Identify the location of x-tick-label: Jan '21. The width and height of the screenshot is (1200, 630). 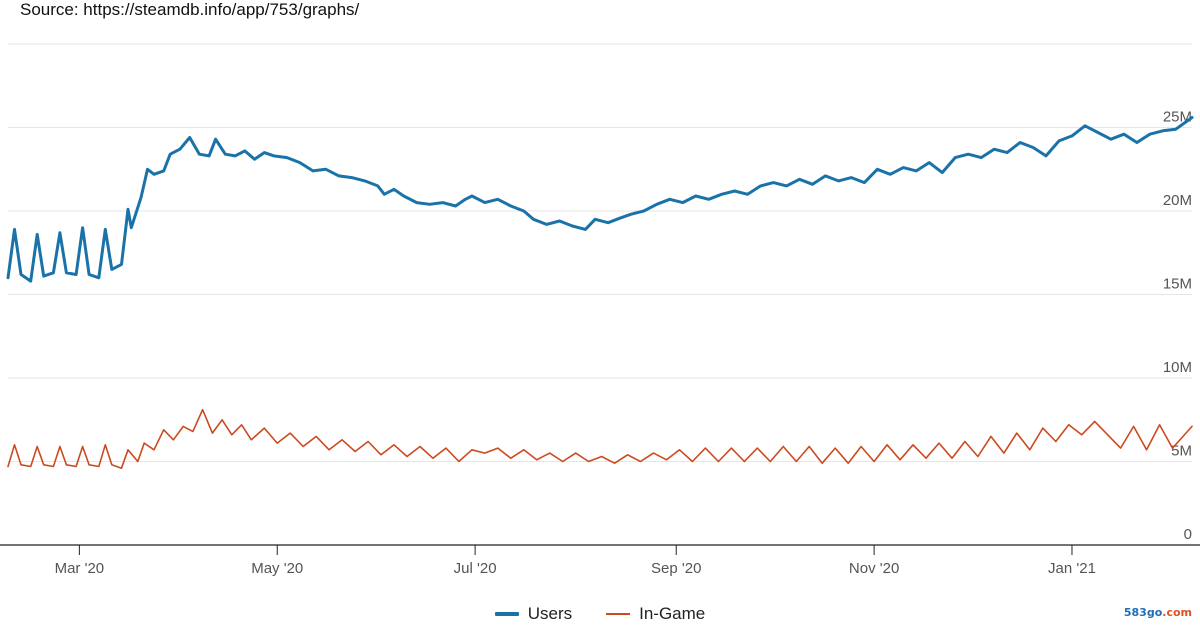
(1072, 568).